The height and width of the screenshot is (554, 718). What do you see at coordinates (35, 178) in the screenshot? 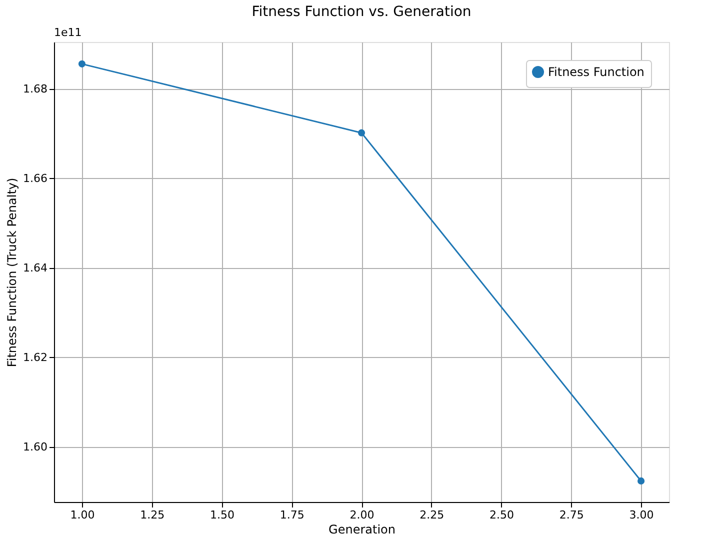
I see `y-tick-label: 1.66` at bounding box center [35, 178].